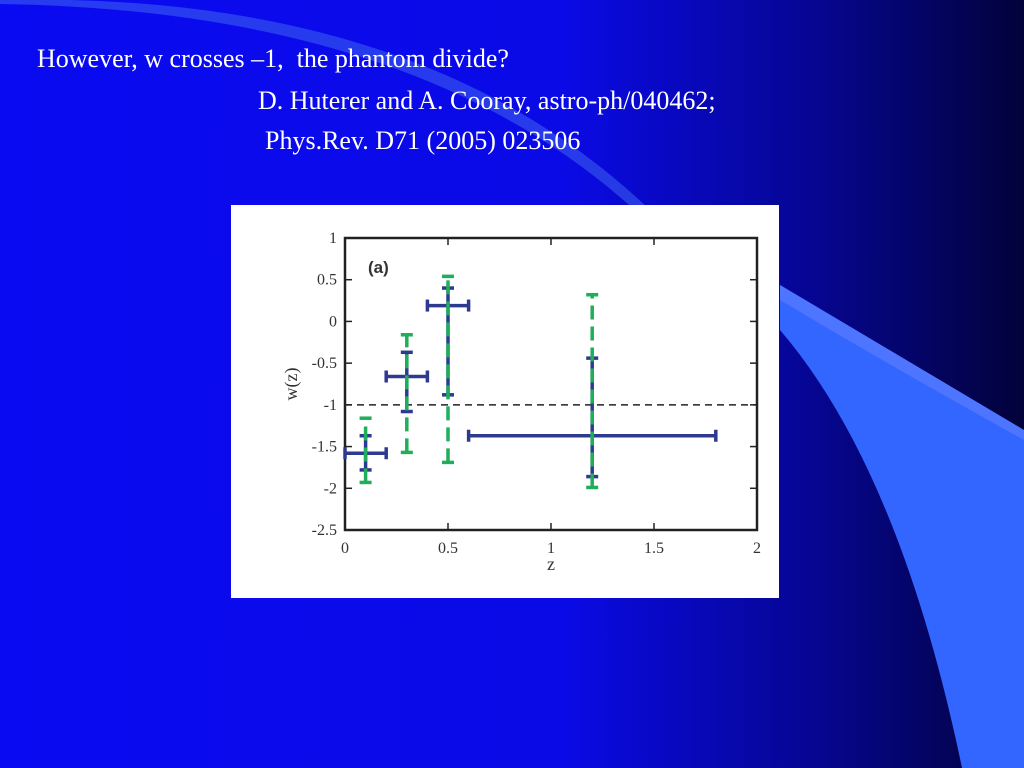 The image size is (1024, 768). Describe the element at coordinates (757, 548) in the screenshot. I see `x-tick-label: 2` at that location.